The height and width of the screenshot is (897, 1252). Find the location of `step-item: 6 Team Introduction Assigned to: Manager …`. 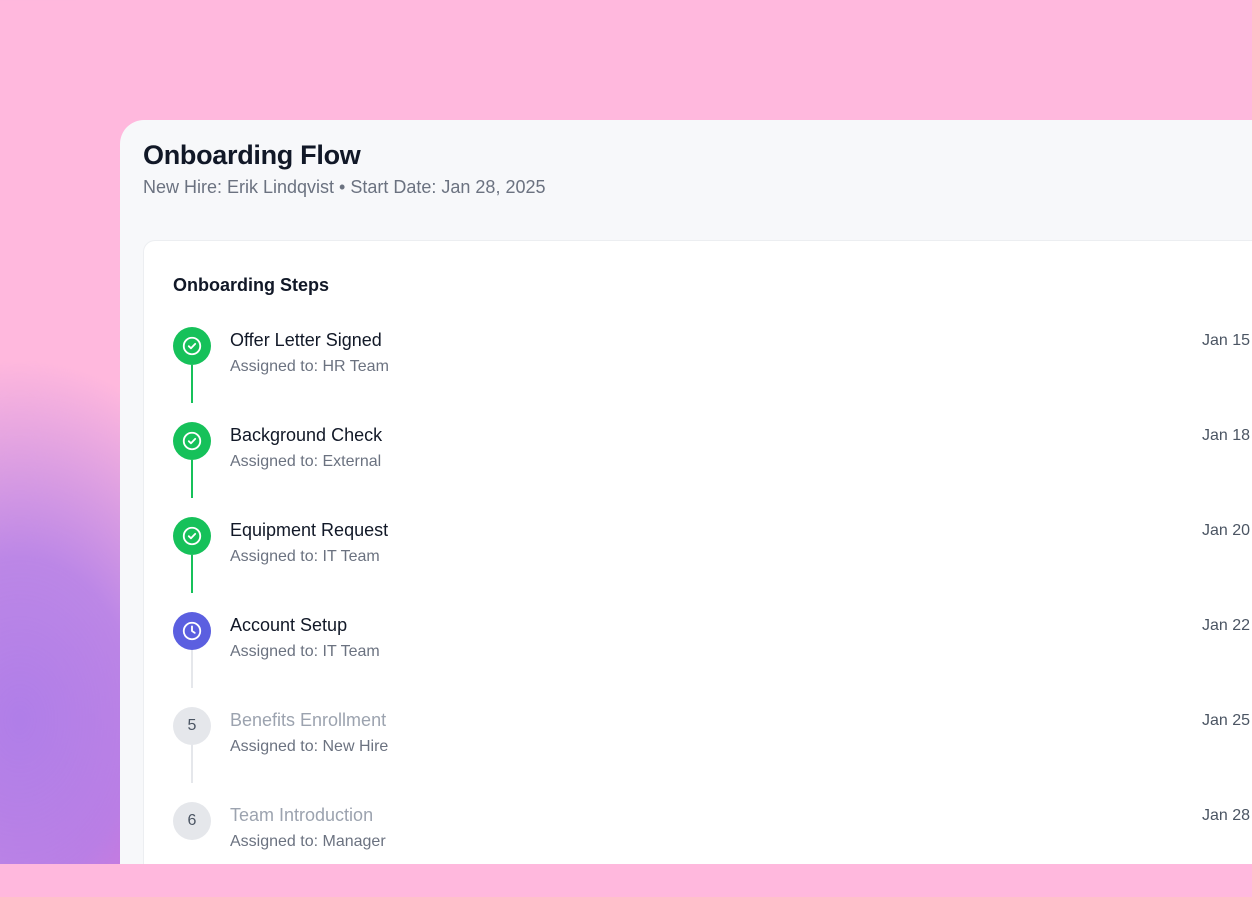

step-item: 6 Team Introduction Assigned to: Manager … is located at coordinates (711, 849).